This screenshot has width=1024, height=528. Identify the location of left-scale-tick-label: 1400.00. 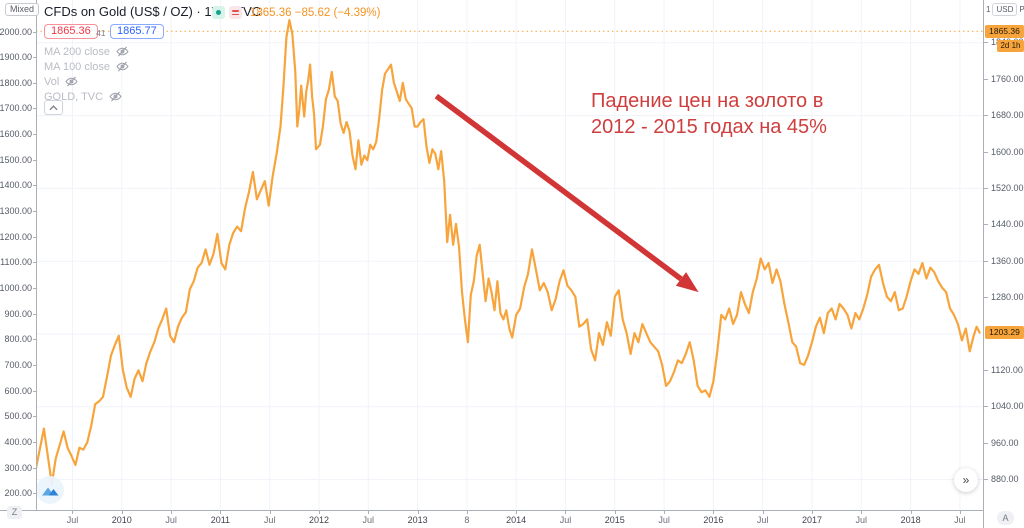
(18, 185).